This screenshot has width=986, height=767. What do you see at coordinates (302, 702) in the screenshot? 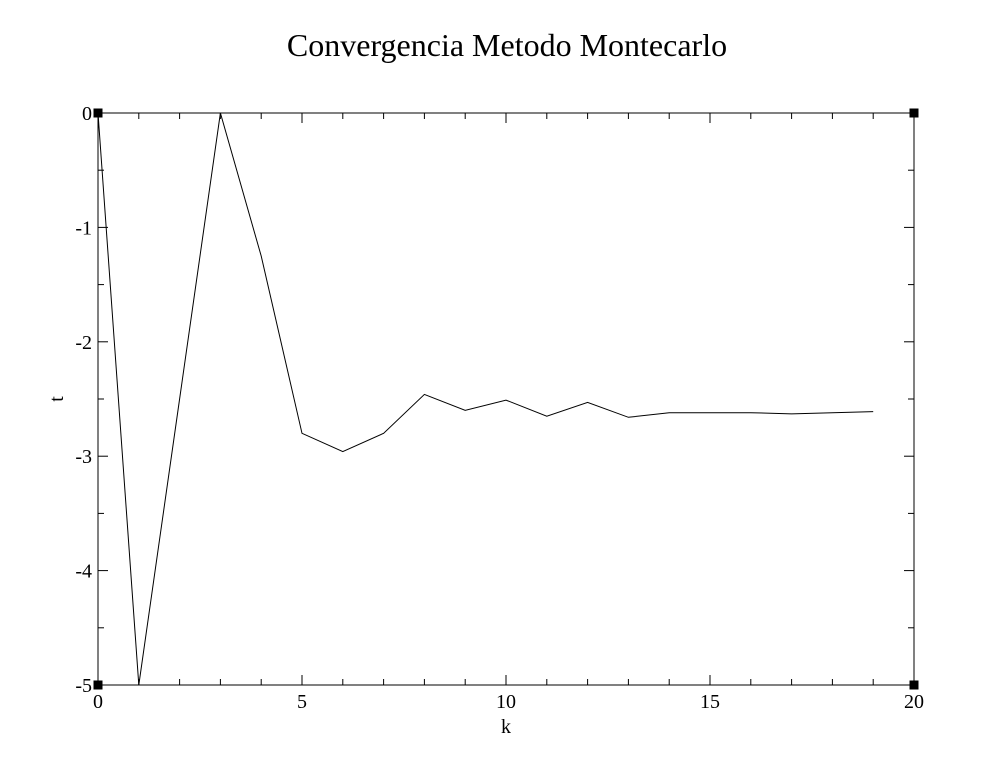
I see `x-tick-label: 5` at bounding box center [302, 702].